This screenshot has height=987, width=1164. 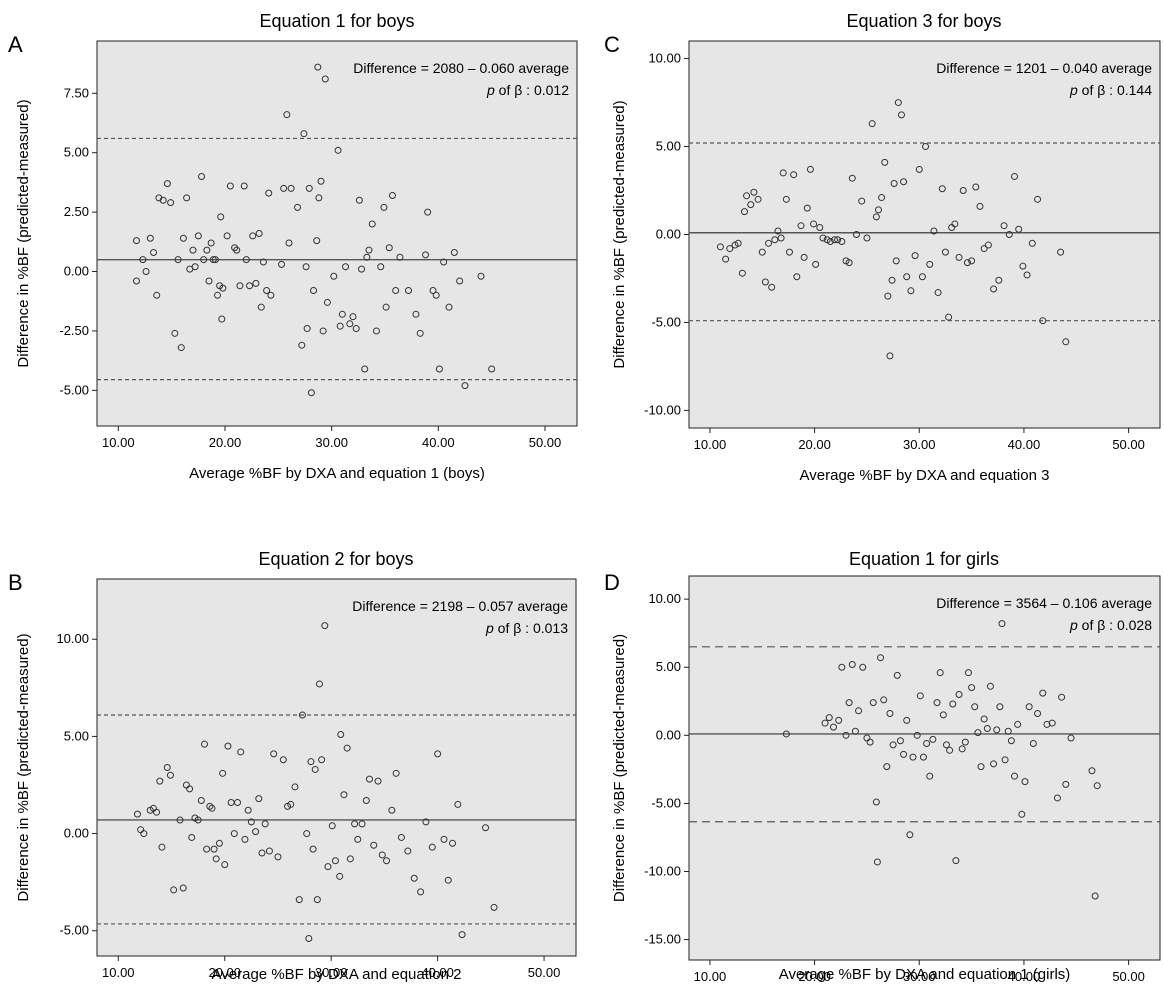 What do you see at coordinates (1073, 90) in the screenshot?
I see `p-symbol: p` at bounding box center [1073, 90].